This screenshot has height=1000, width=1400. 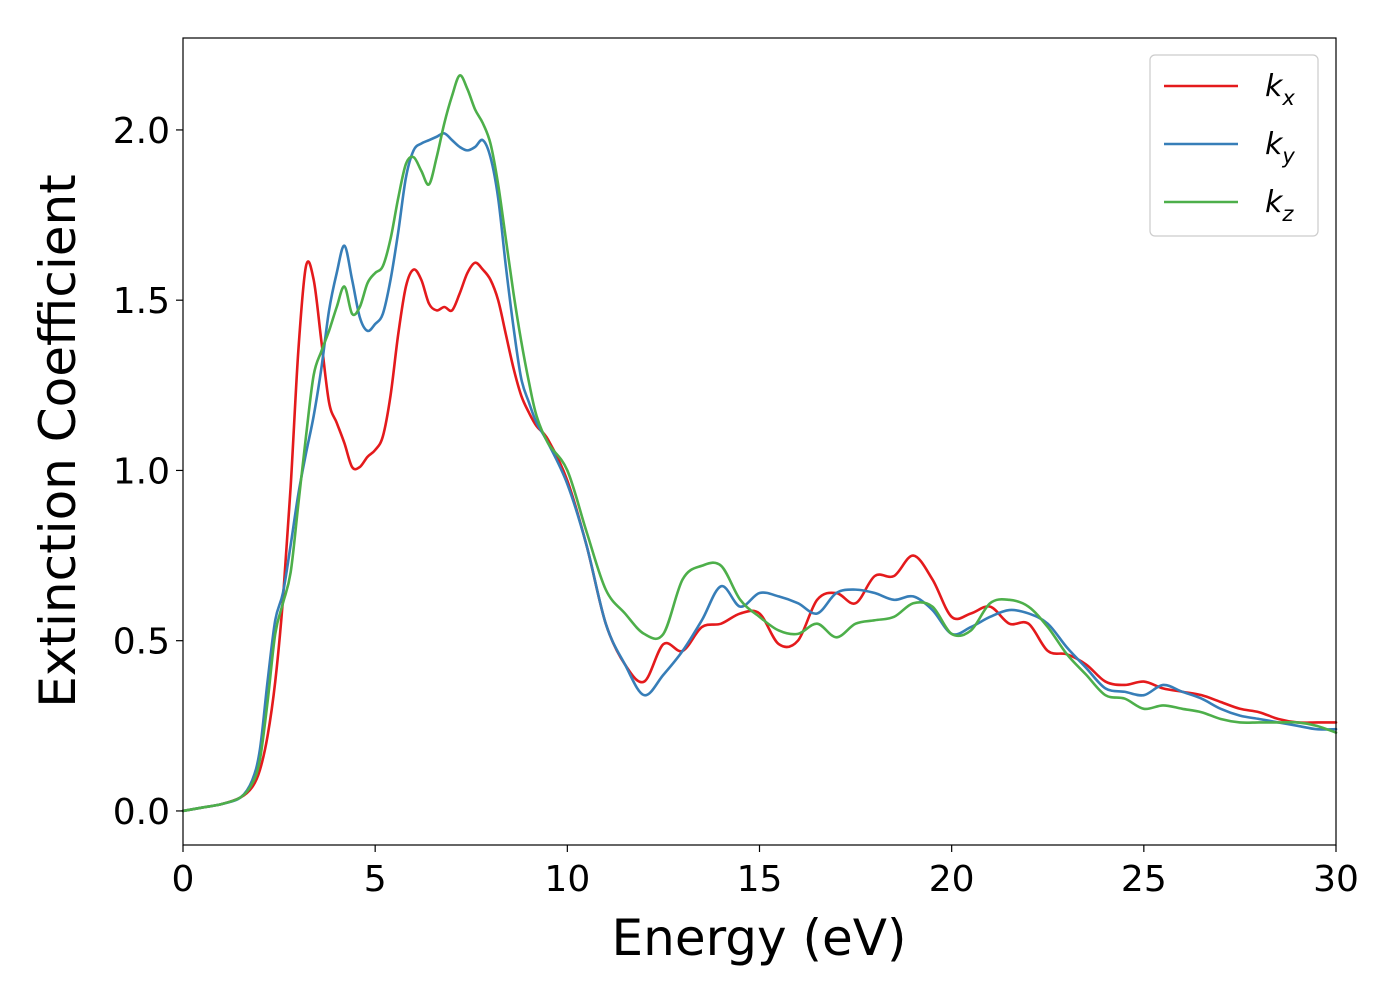 What do you see at coordinates (375, 879) in the screenshot?
I see `x-tick-label: 5` at bounding box center [375, 879].